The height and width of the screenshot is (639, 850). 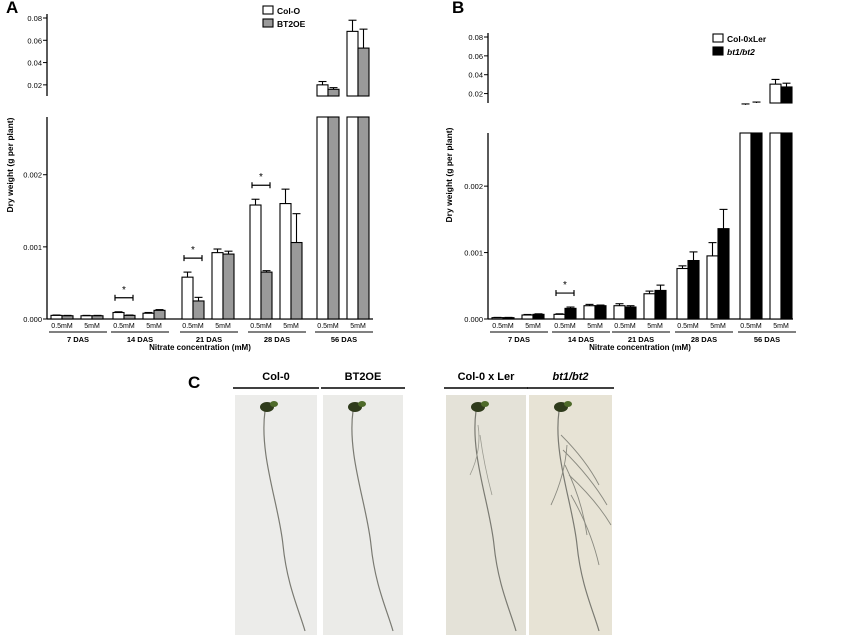 What do you see at coordinates (291, 24) in the screenshot?
I see `legend-label: BT2OE` at bounding box center [291, 24].